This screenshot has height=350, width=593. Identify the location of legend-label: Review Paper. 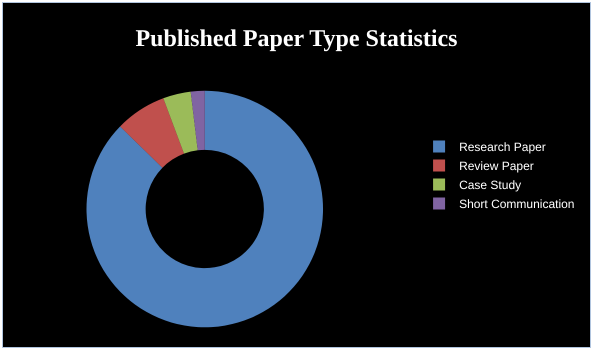
(496, 166).